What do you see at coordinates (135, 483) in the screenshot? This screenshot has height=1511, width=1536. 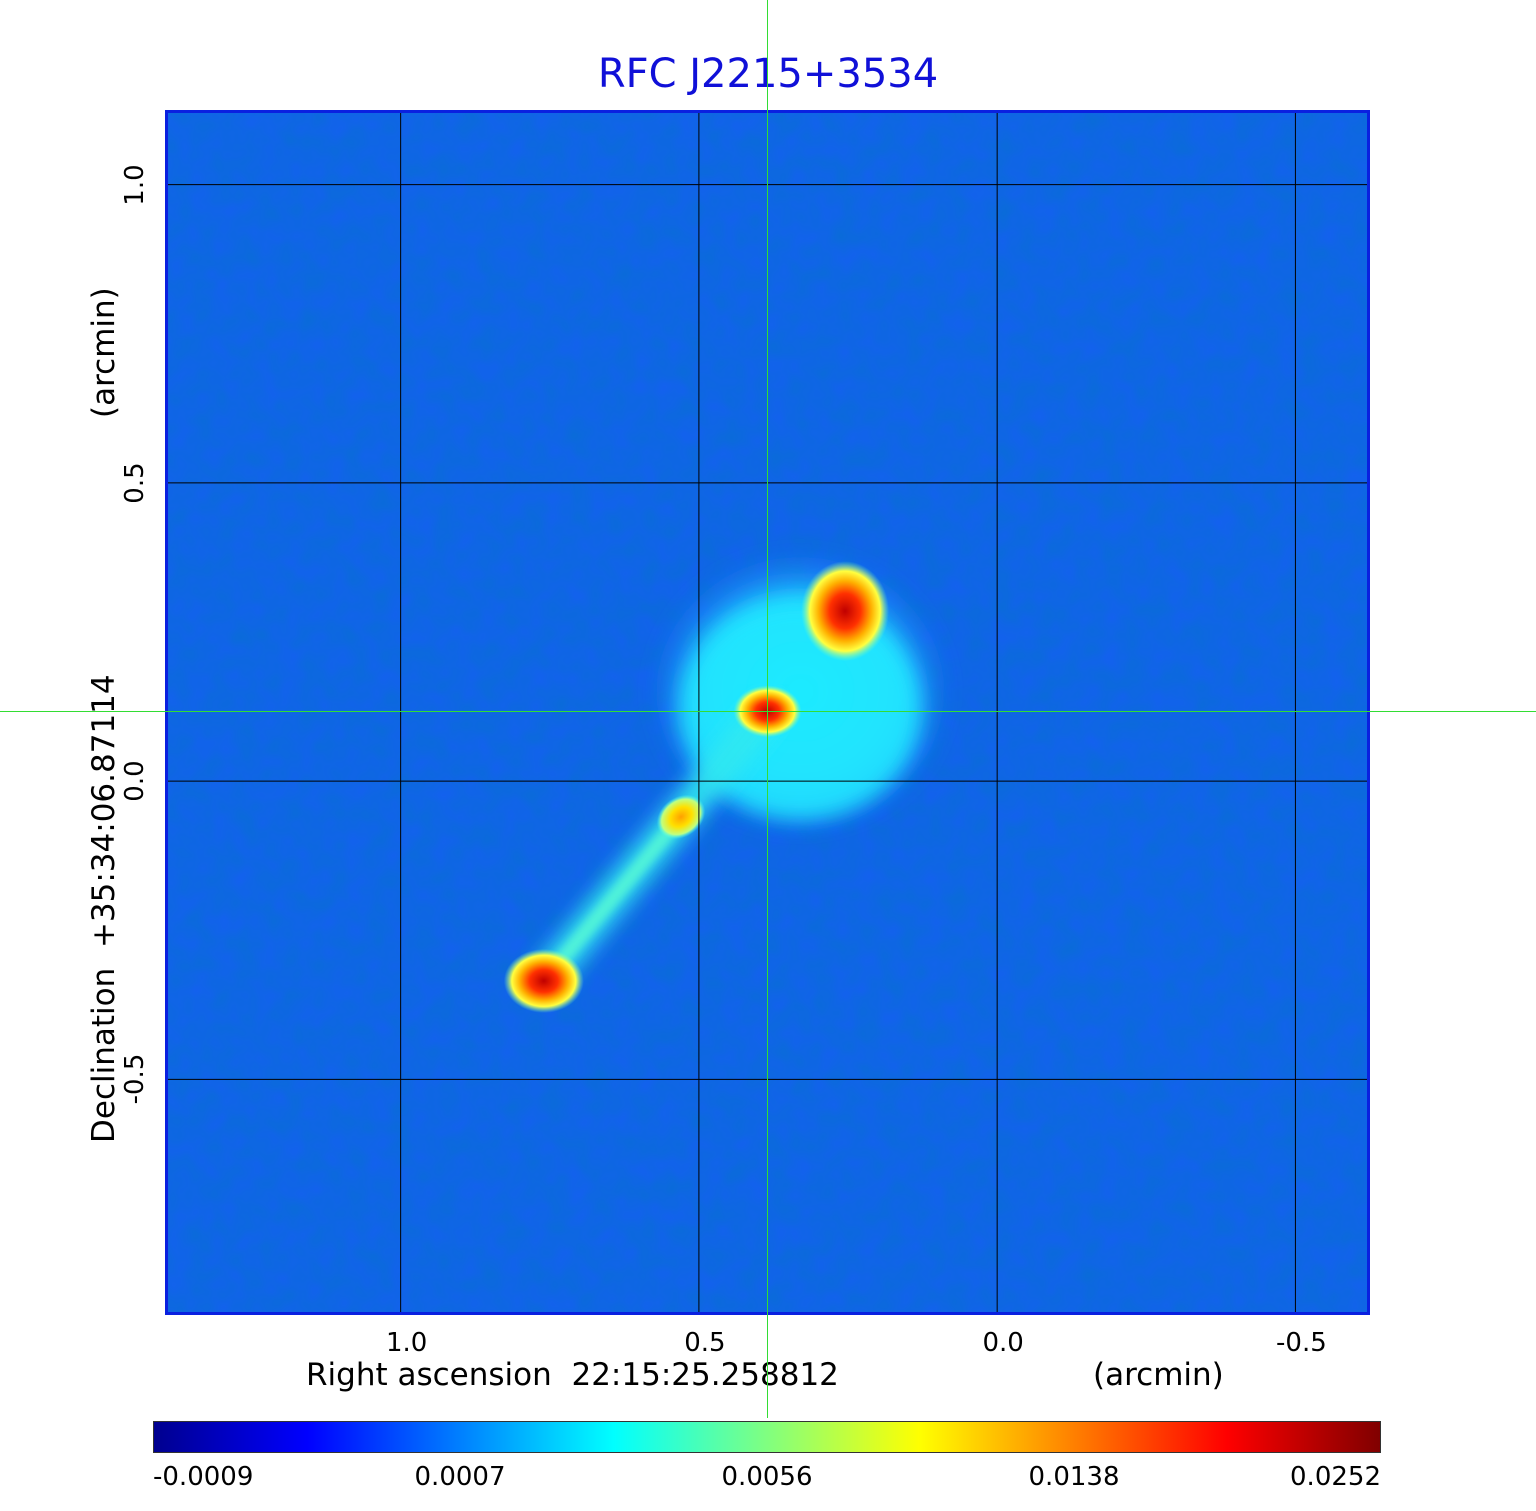 I see `y-tick-label: 0.5` at bounding box center [135, 483].